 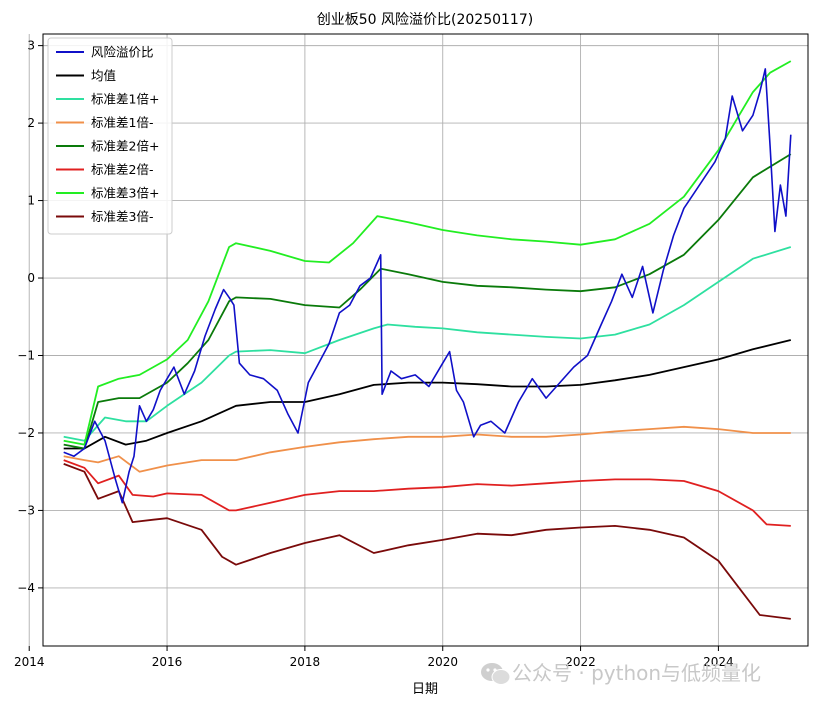 I want to click on y-tick-label: −1, so click(x=26, y=355).